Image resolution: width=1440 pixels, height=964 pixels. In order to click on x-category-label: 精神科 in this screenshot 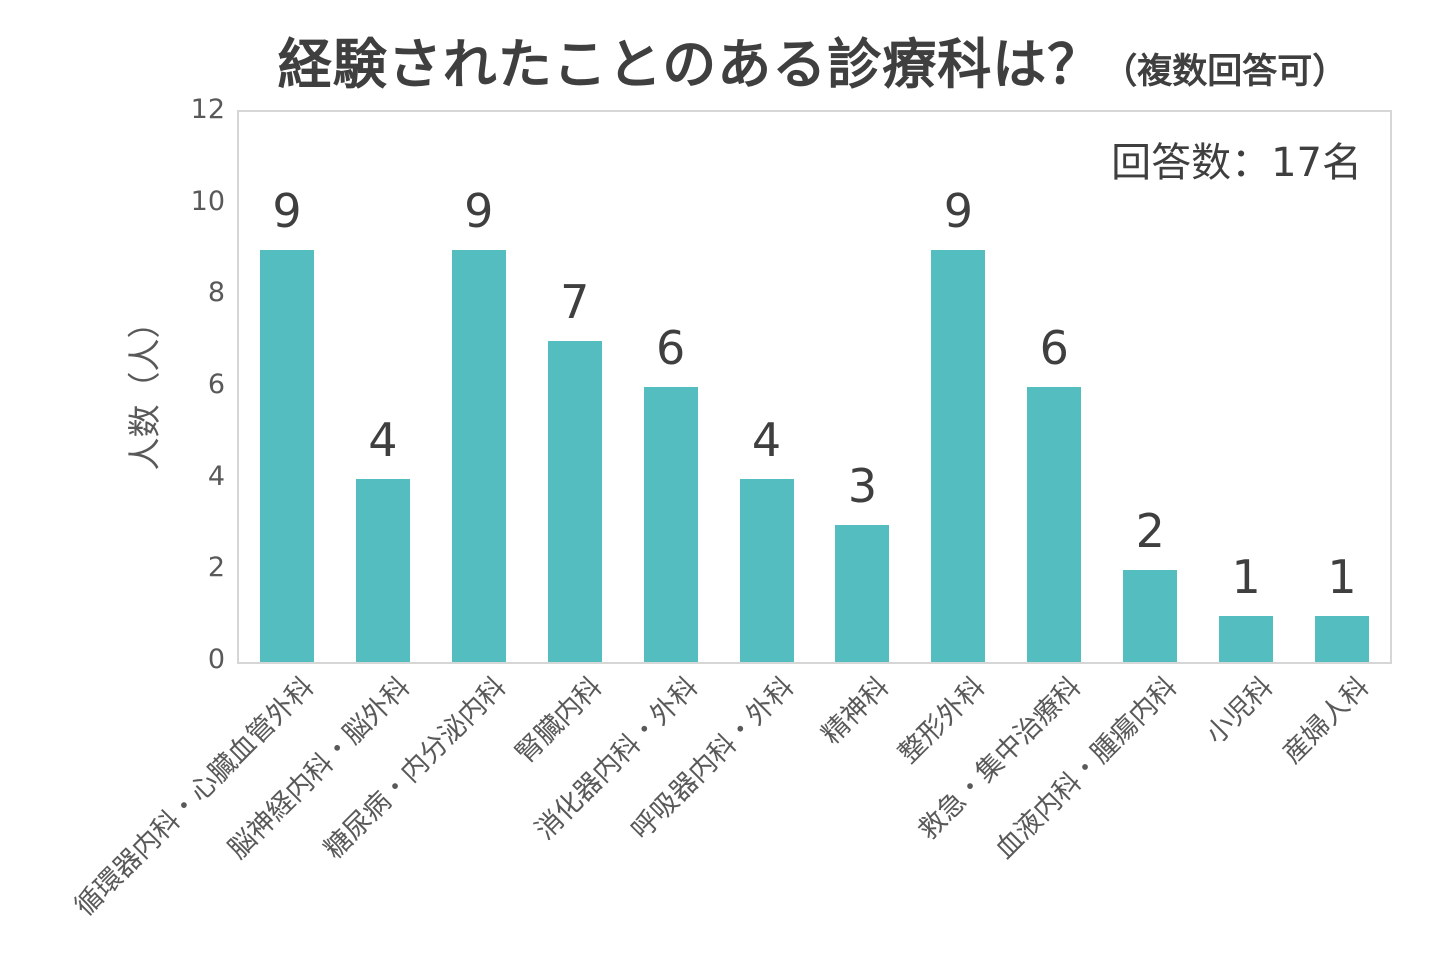, I will do `click(856, 711)`.